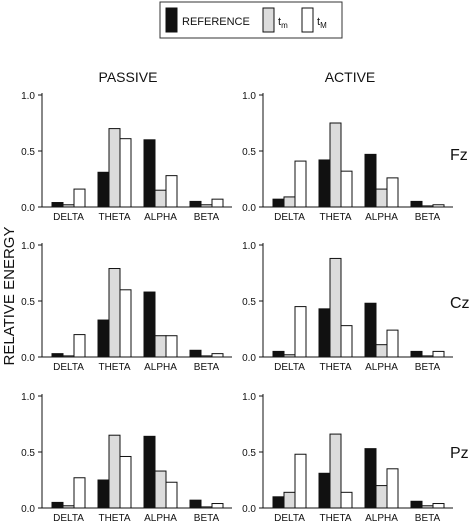 The width and height of the screenshot is (474, 524). I want to click on x-tick-label-pz-active-theta: THETA, so click(335, 518).